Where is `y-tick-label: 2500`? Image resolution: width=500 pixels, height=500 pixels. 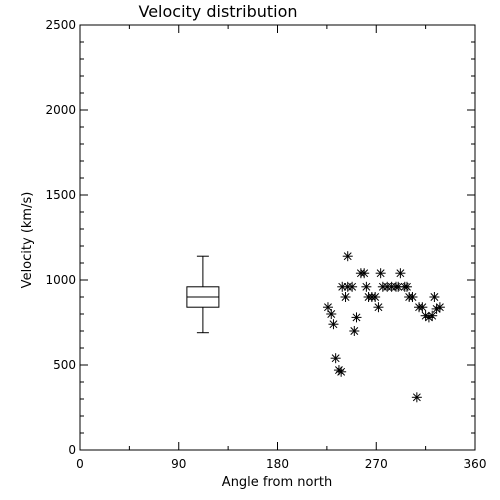 y-tick-label: 2500 is located at coordinates (60, 25).